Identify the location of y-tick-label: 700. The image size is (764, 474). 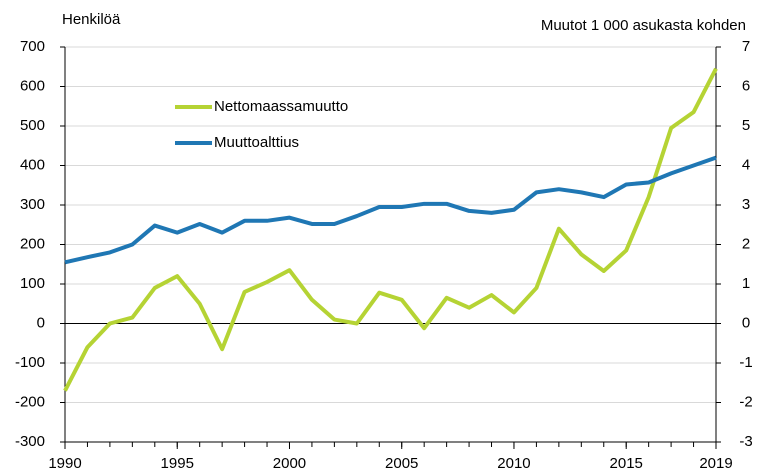
(32, 46).